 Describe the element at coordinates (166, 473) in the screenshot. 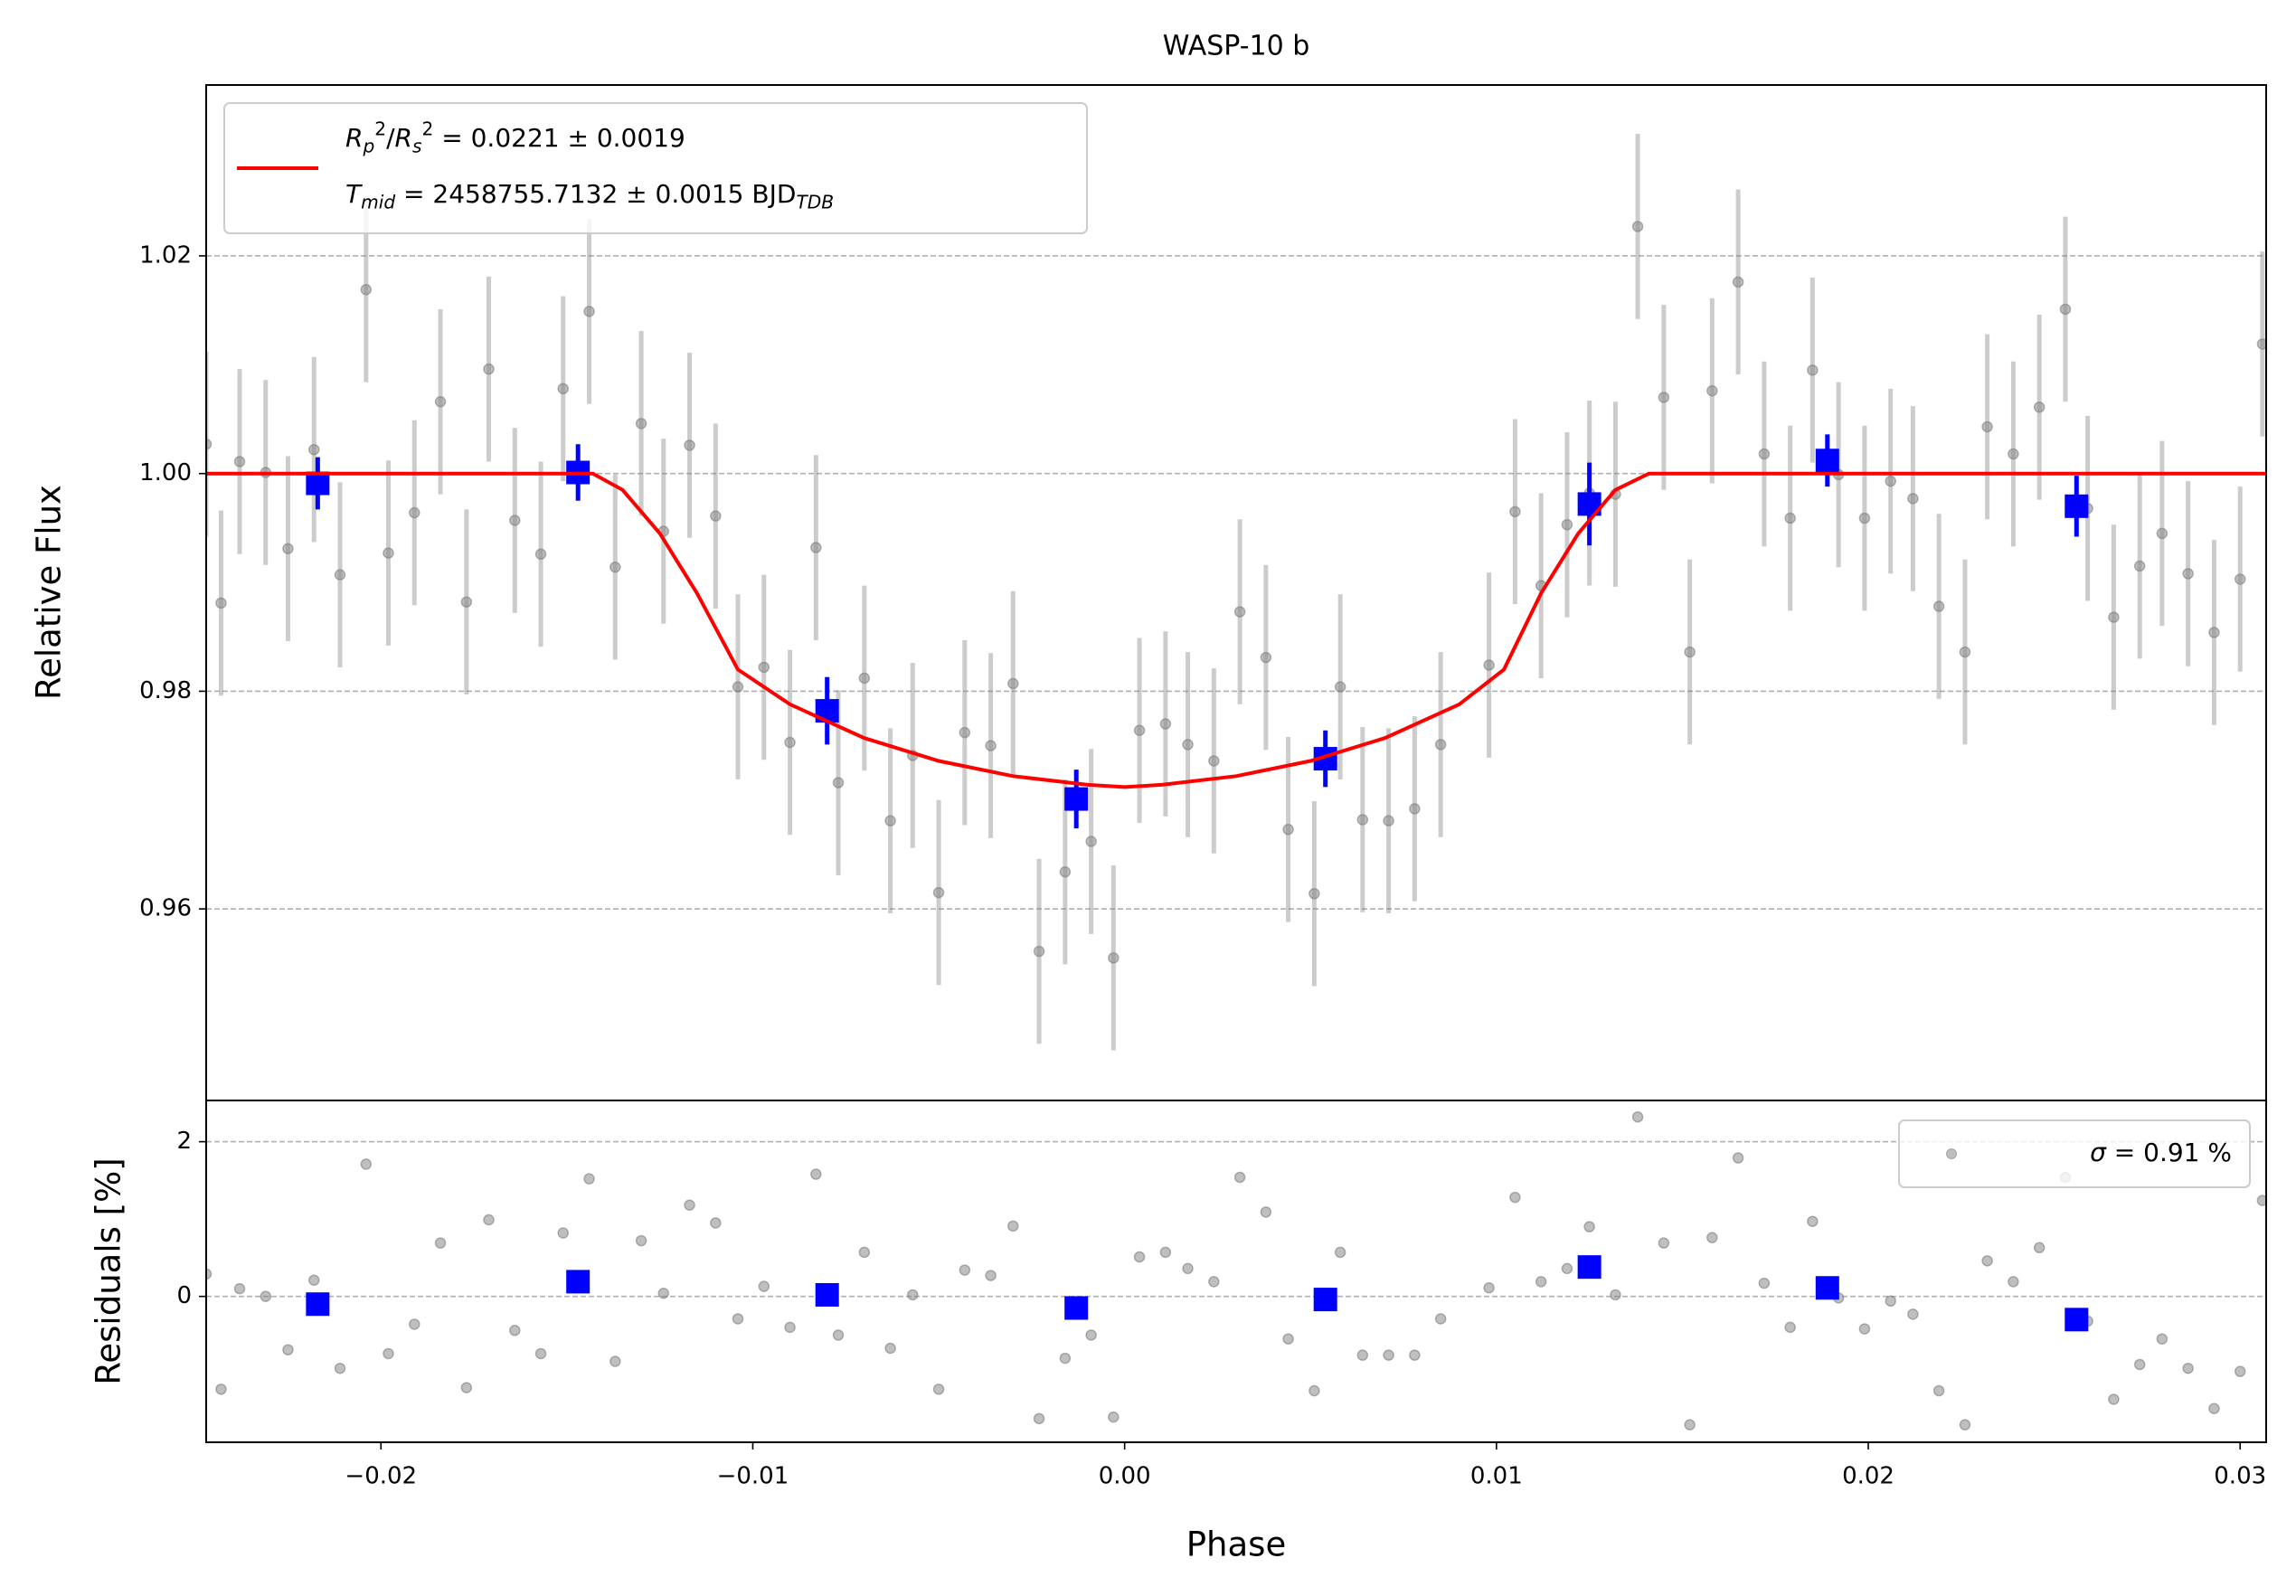

I see `y-tick-label: 1.00` at that location.